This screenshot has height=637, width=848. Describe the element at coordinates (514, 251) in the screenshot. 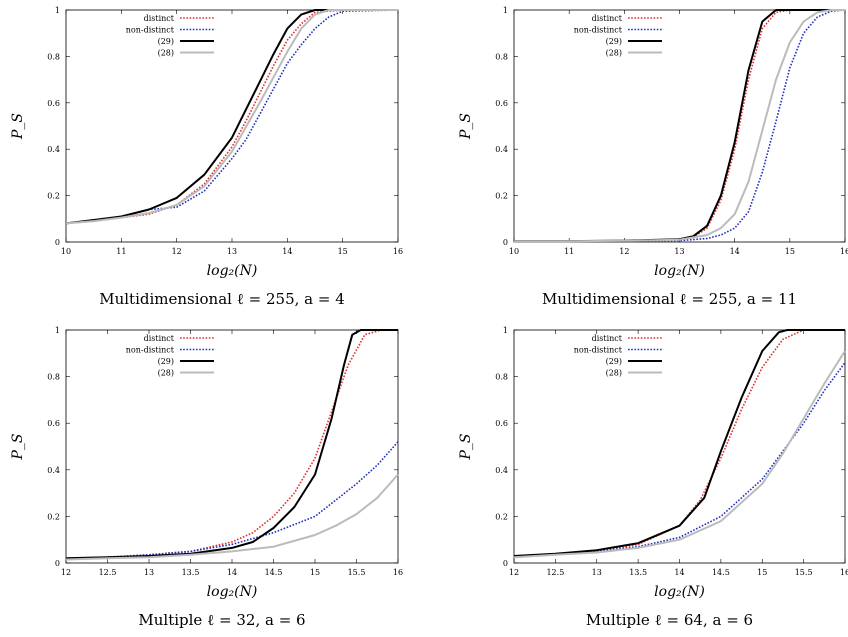

I see `x-tick-label: 10` at that location.